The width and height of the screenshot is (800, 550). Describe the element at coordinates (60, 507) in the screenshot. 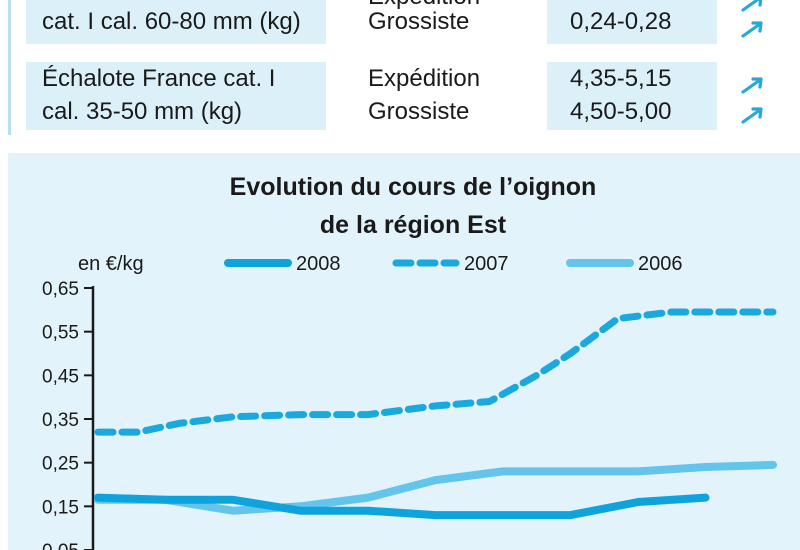

I see `y-tick-label: 0,15` at that location.